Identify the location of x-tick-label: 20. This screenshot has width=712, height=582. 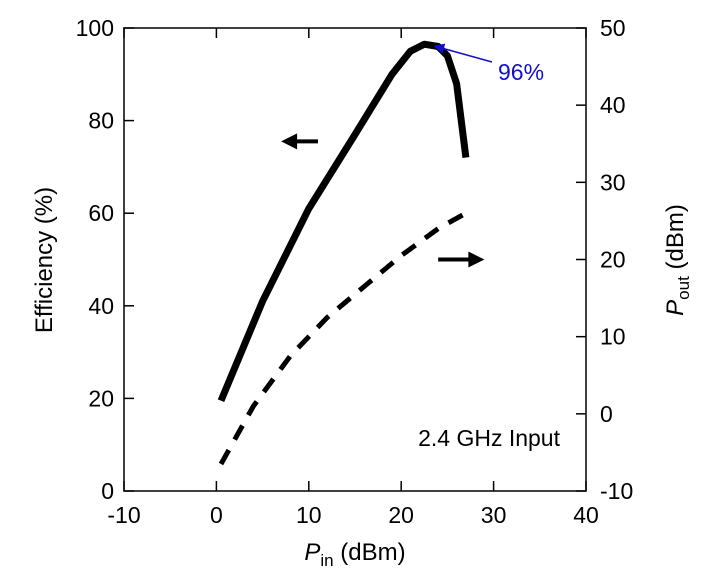
(401, 515).